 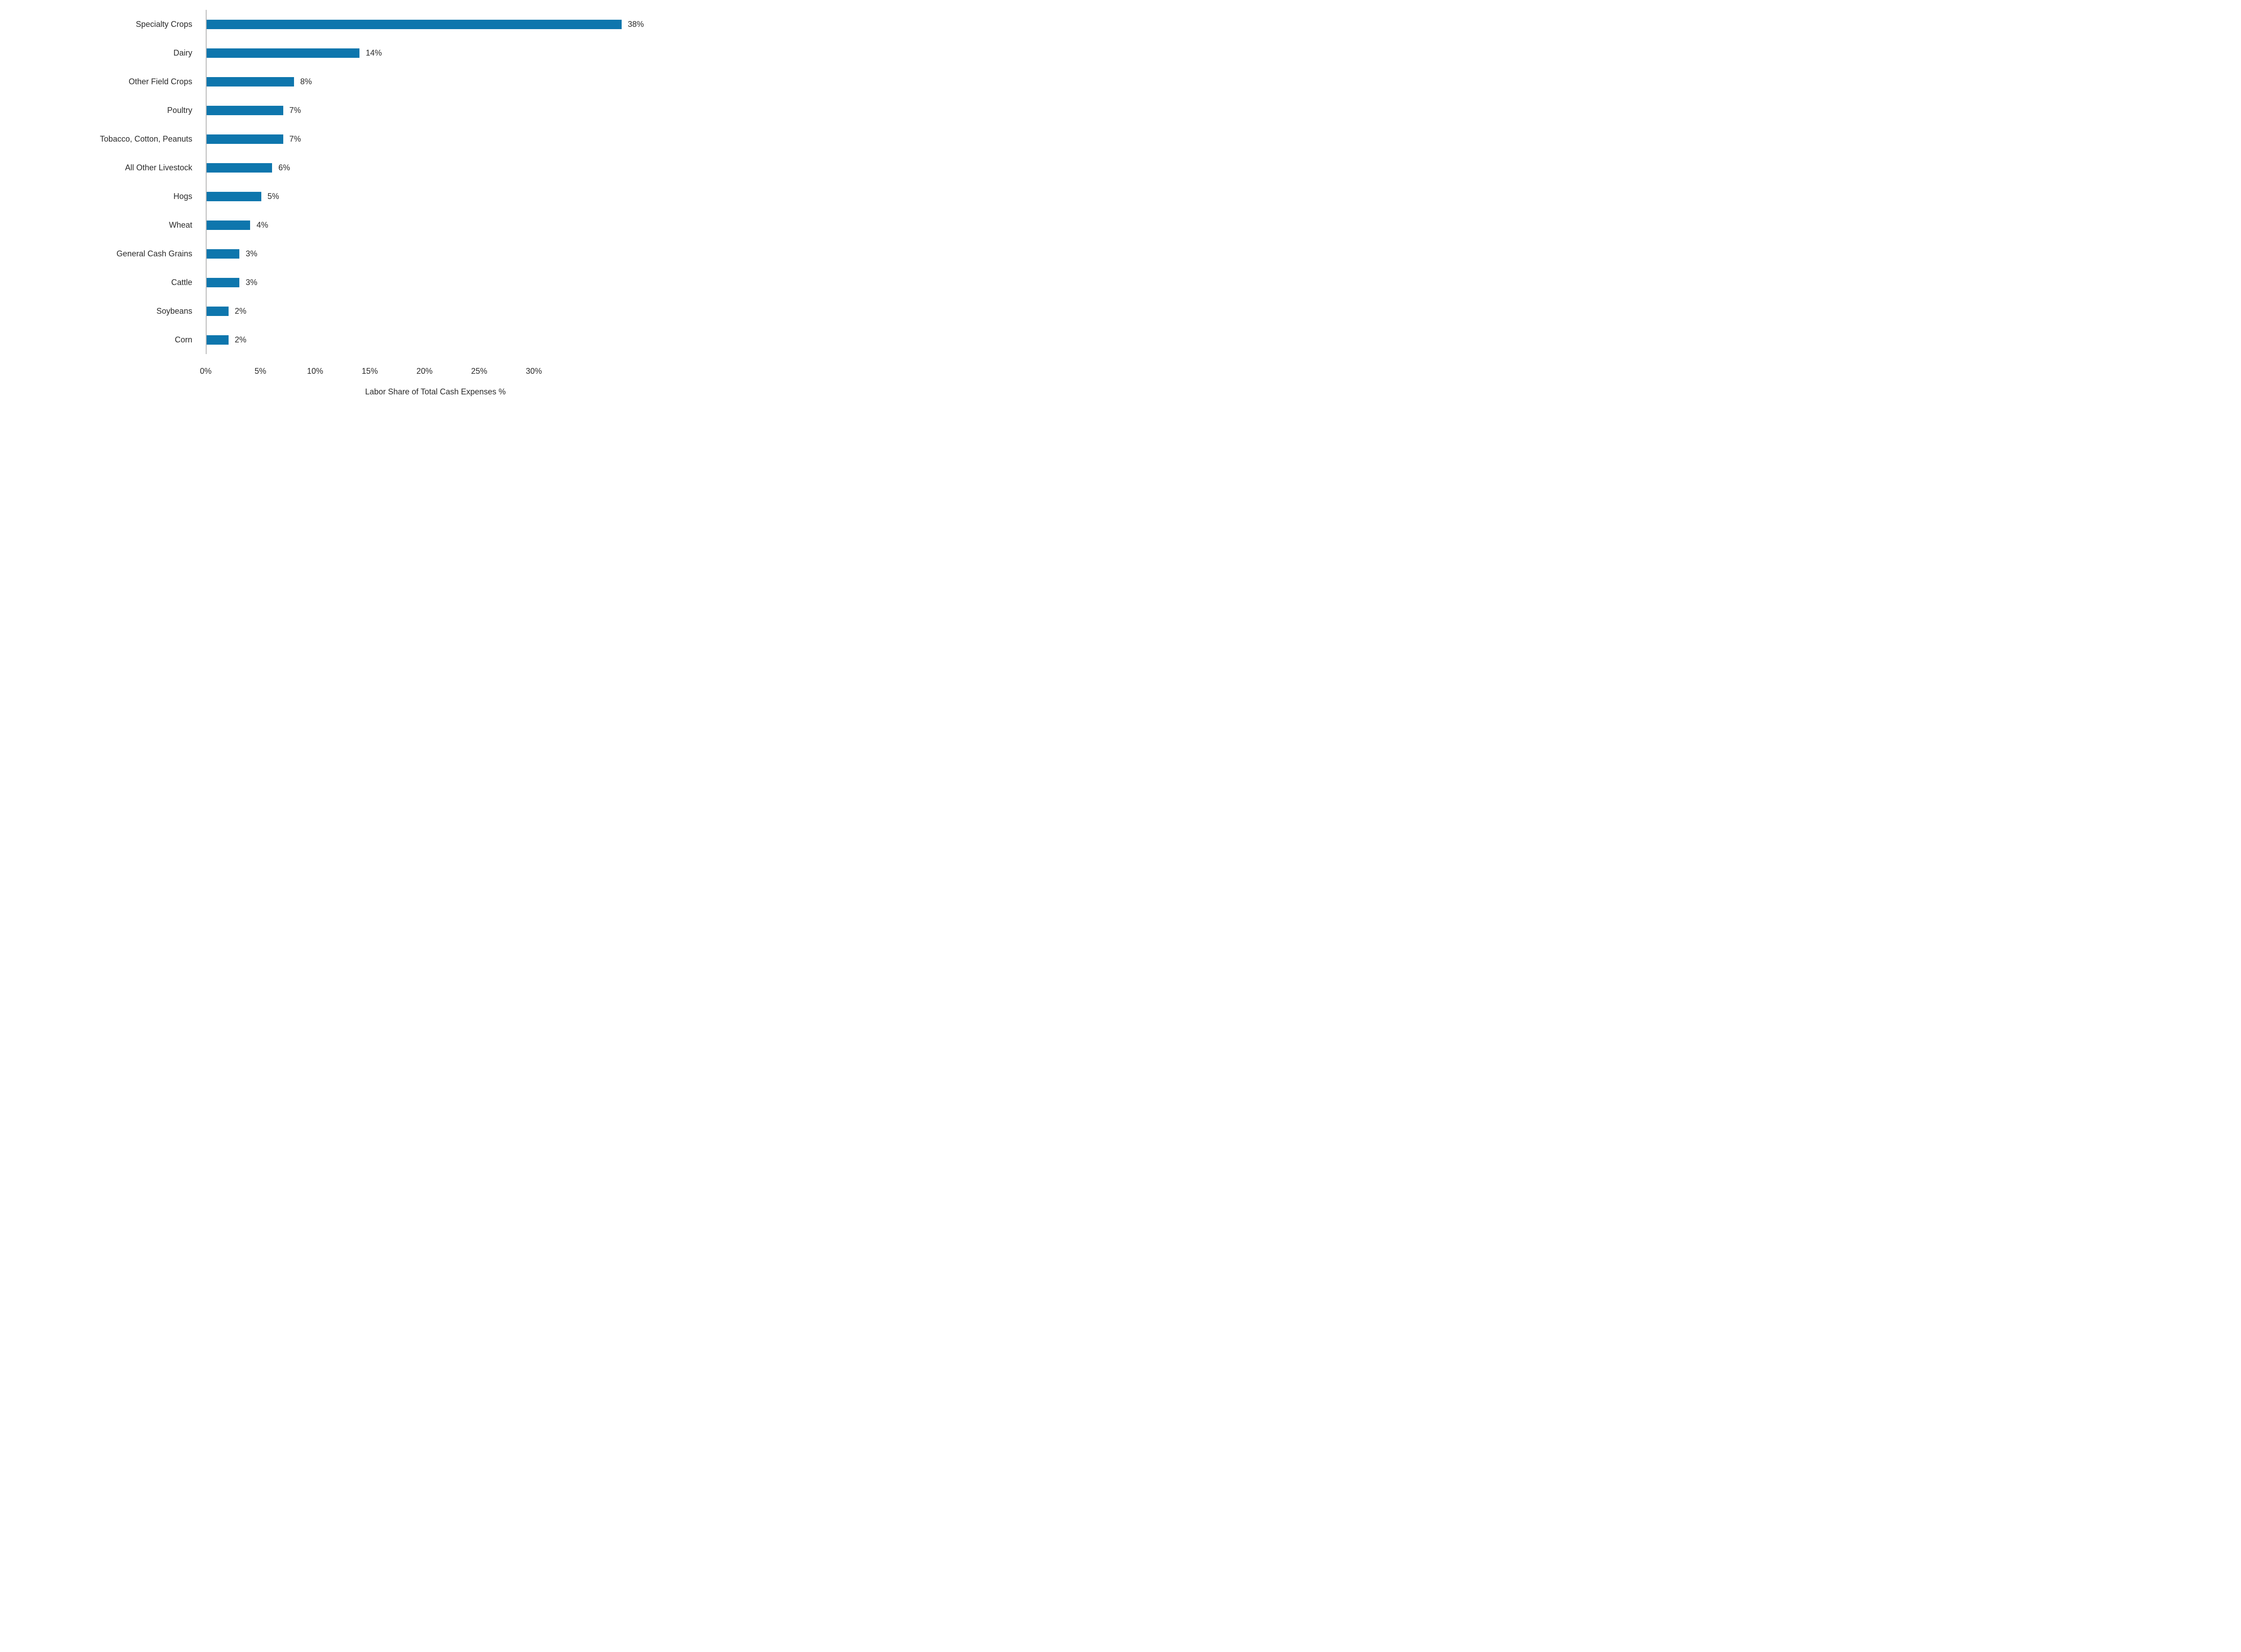 What do you see at coordinates (284, 167) in the screenshot?
I see `bar-value-label: 6%` at bounding box center [284, 167].